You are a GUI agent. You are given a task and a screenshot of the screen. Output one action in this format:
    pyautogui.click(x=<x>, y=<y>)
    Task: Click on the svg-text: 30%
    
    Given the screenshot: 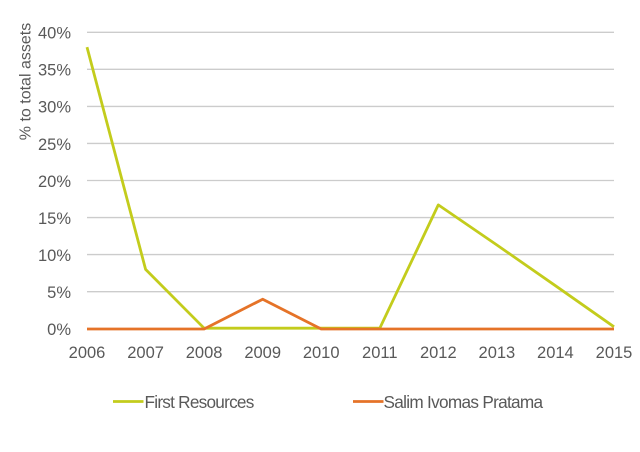 What is the action you would take?
    pyautogui.click(x=54, y=108)
    